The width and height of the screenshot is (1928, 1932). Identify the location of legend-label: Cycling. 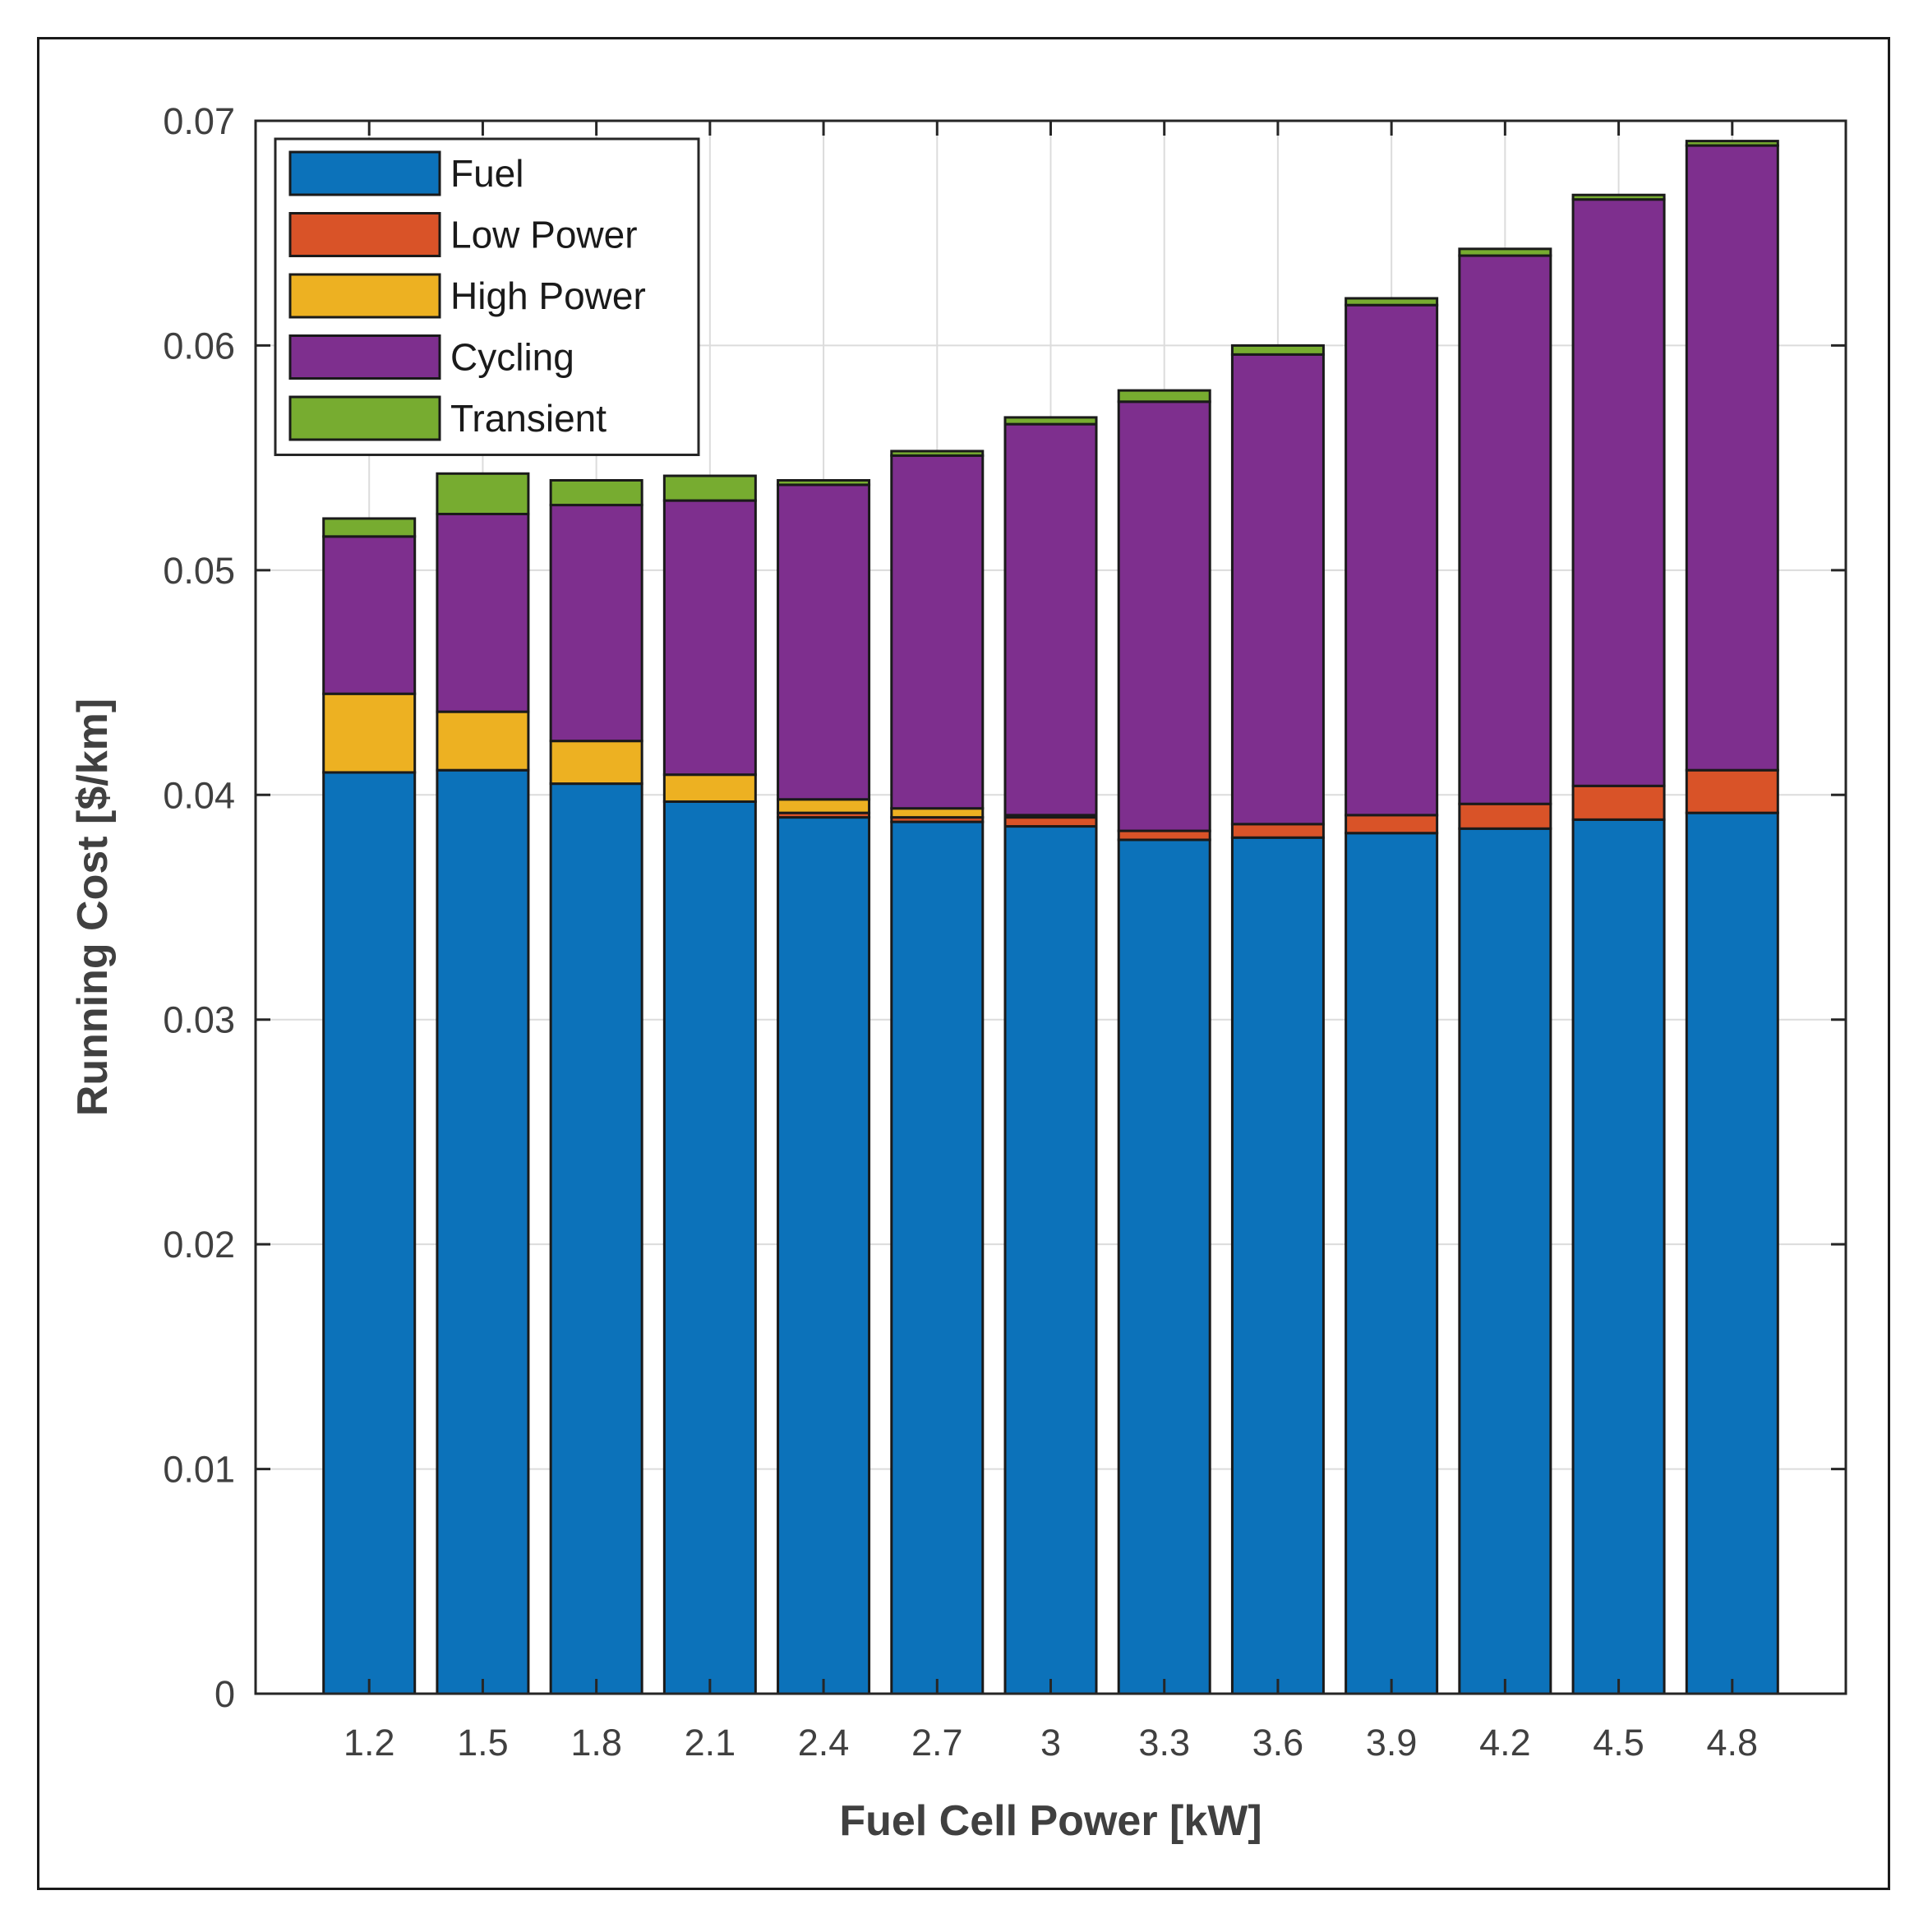
(512, 358).